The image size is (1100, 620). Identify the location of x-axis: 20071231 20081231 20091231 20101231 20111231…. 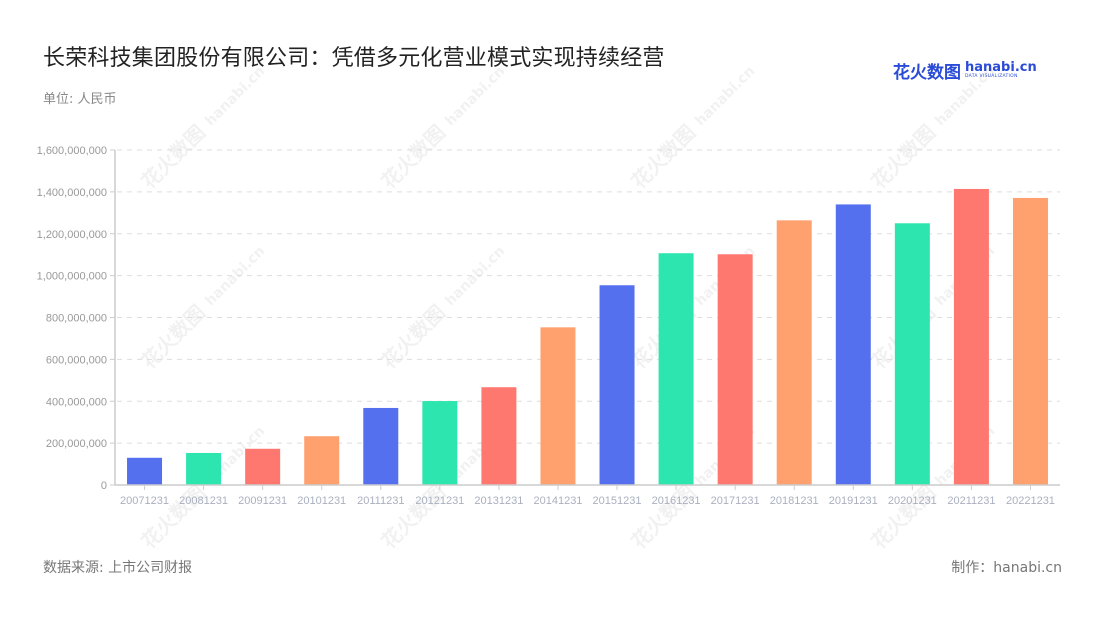
(587, 495).